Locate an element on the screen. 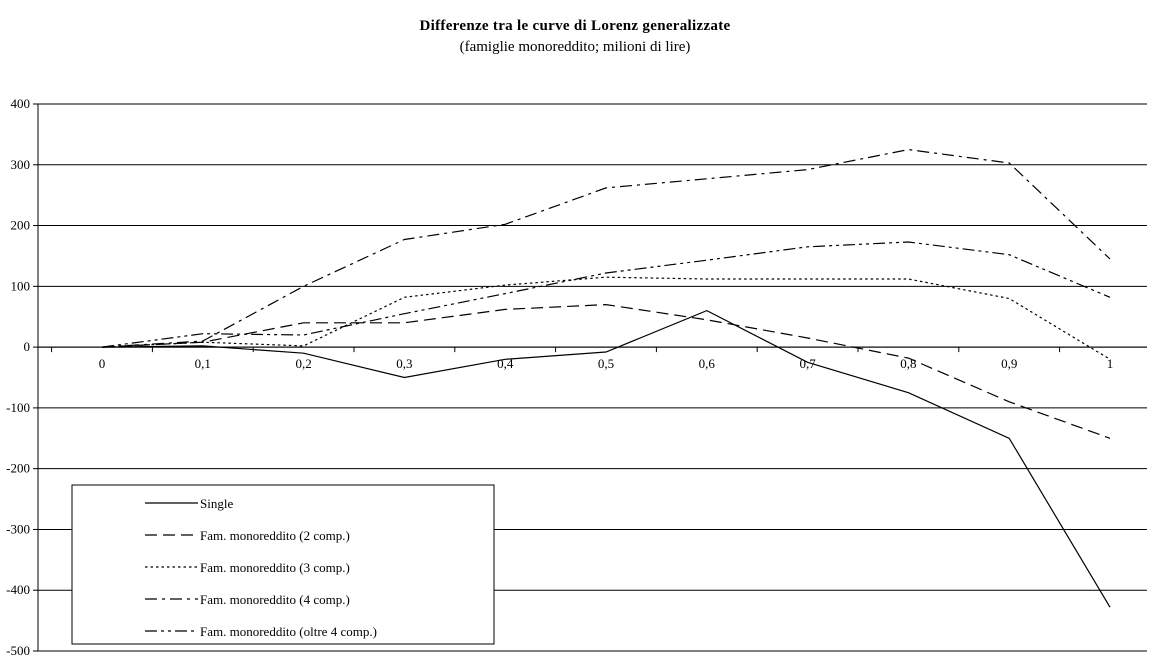  legend-box is located at coordinates (283, 564).